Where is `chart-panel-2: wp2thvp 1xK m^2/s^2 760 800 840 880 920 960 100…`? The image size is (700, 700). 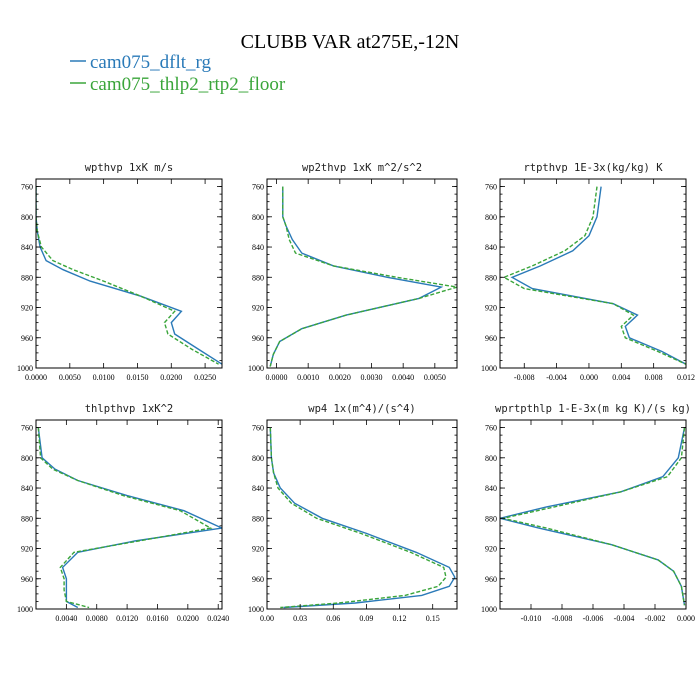
chart-panel-2: wp2thvp 1xK m^2/s^2 760 800 840 880 920 960 100… is located at coordinates (353, 272).